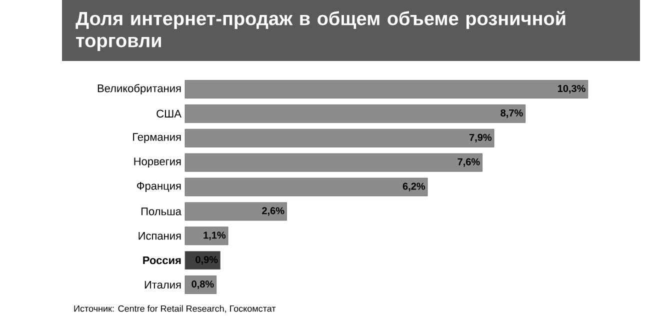 This screenshot has height=331, width=667. I want to click on y-tick-label: Франция, so click(159, 187).